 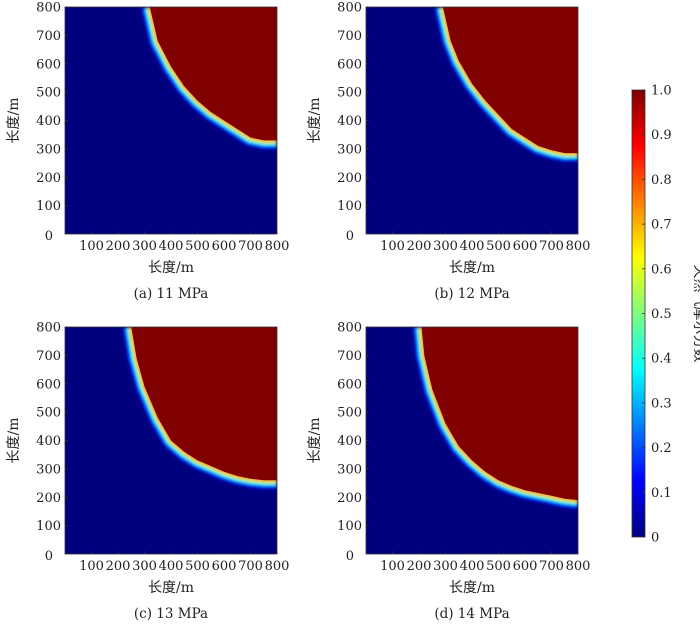 What do you see at coordinates (171, 614) in the screenshot?
I see `panel-caption: (c) 13 MPa` at bounding box center [171, 614].